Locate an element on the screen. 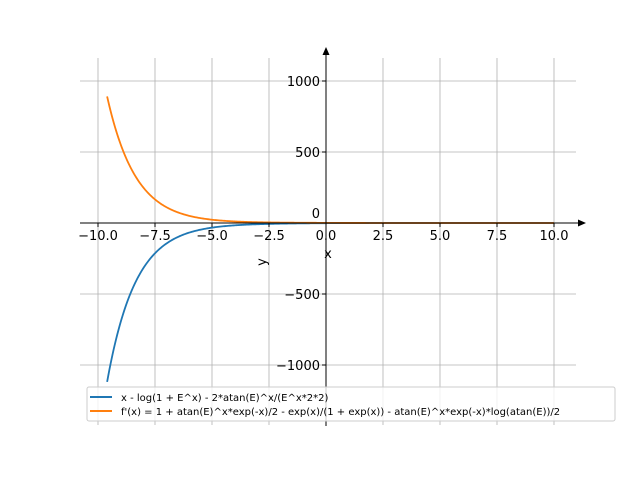  x-tick-label: 2.5 is located at coordinates (383, 236).